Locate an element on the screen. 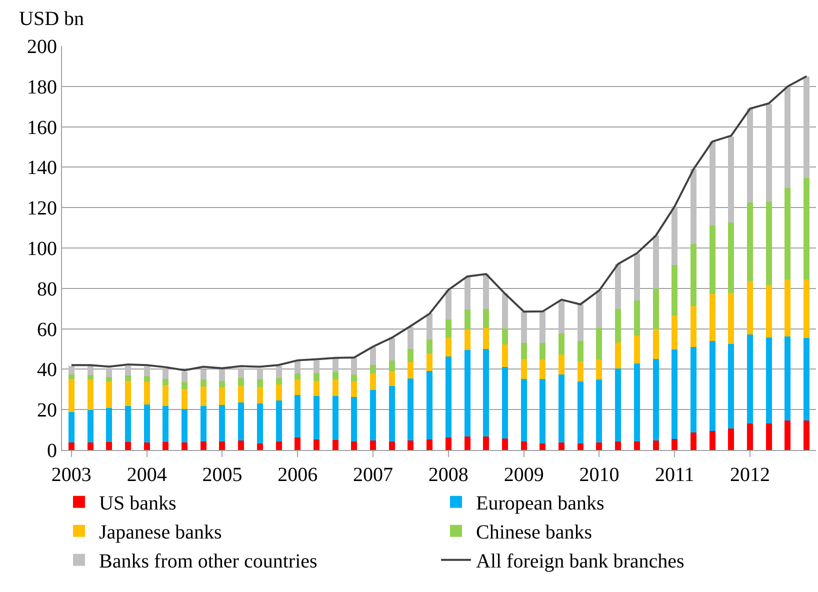  x-tick-label: 2007 is located at coordinates (373, 475).